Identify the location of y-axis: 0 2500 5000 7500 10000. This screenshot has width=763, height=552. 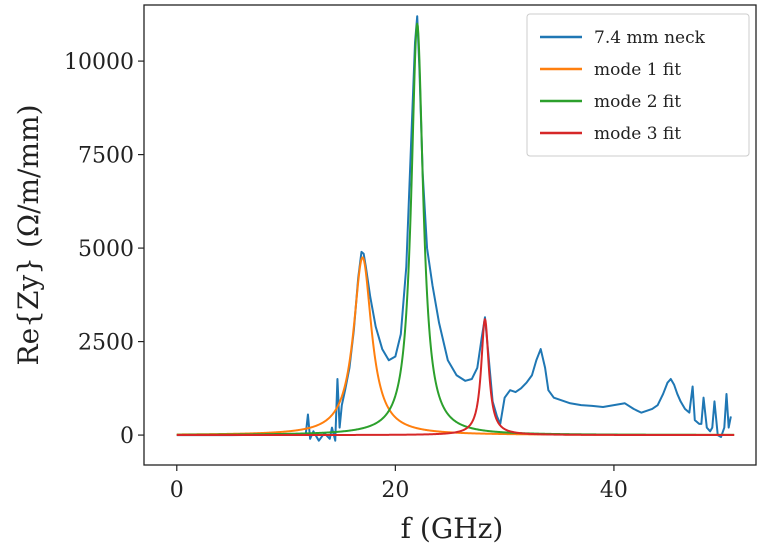
(104, 249).